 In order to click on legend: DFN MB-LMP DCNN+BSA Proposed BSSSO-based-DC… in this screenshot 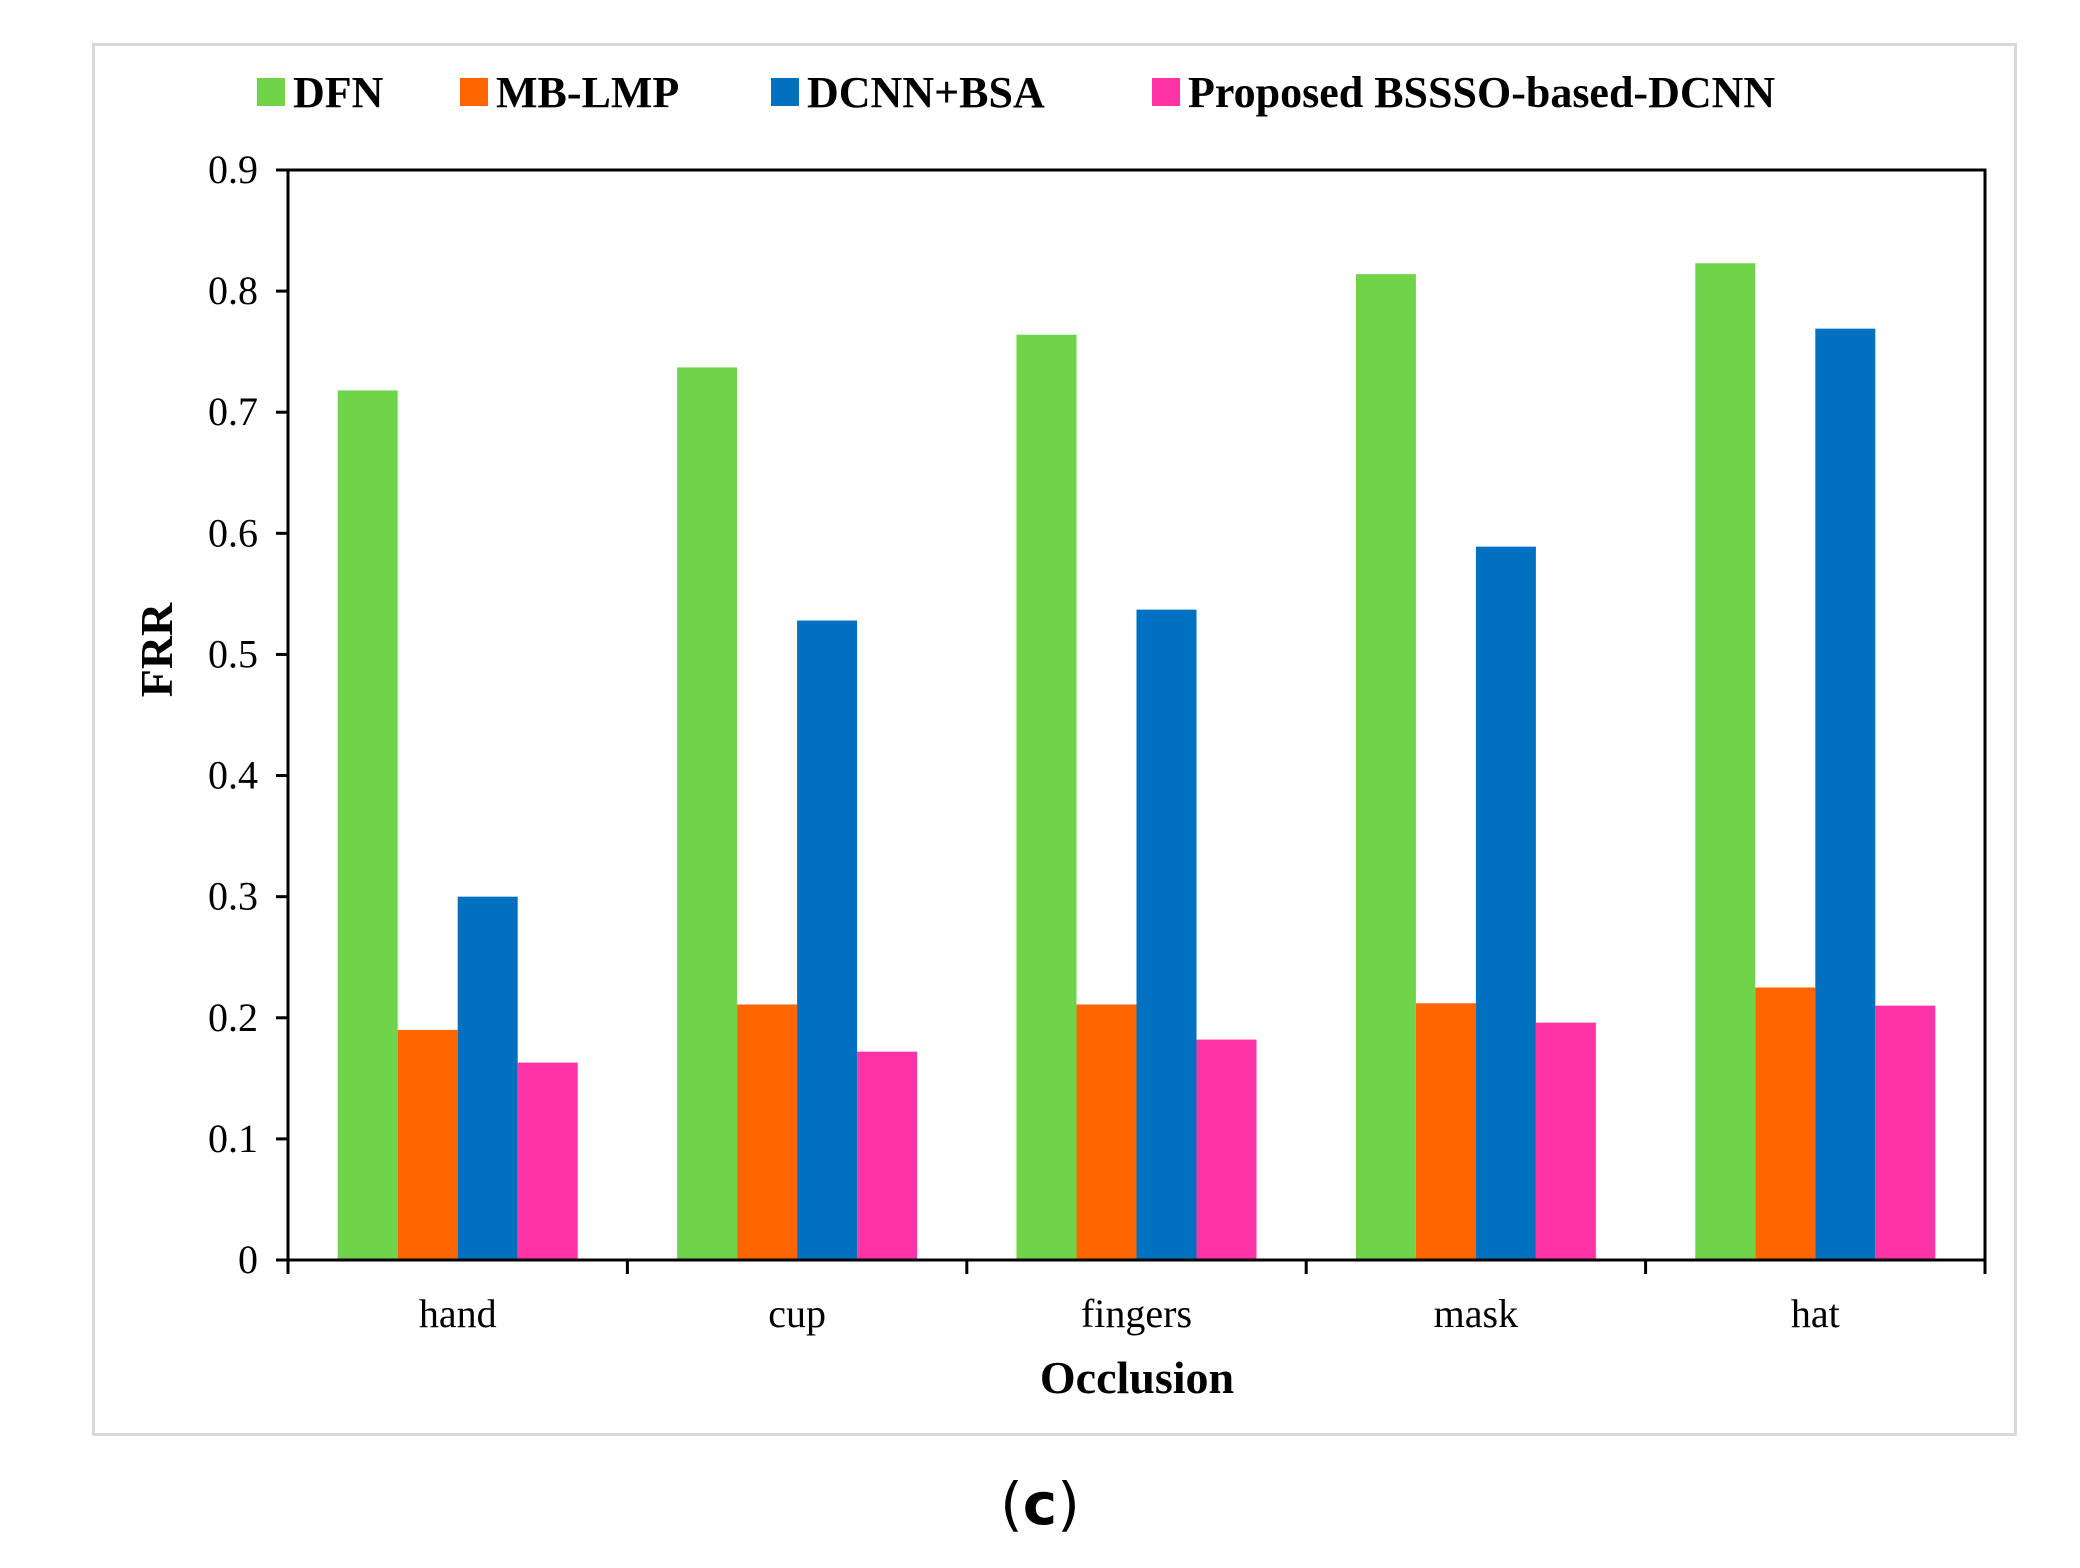, I will do `click(1016, 92)`.